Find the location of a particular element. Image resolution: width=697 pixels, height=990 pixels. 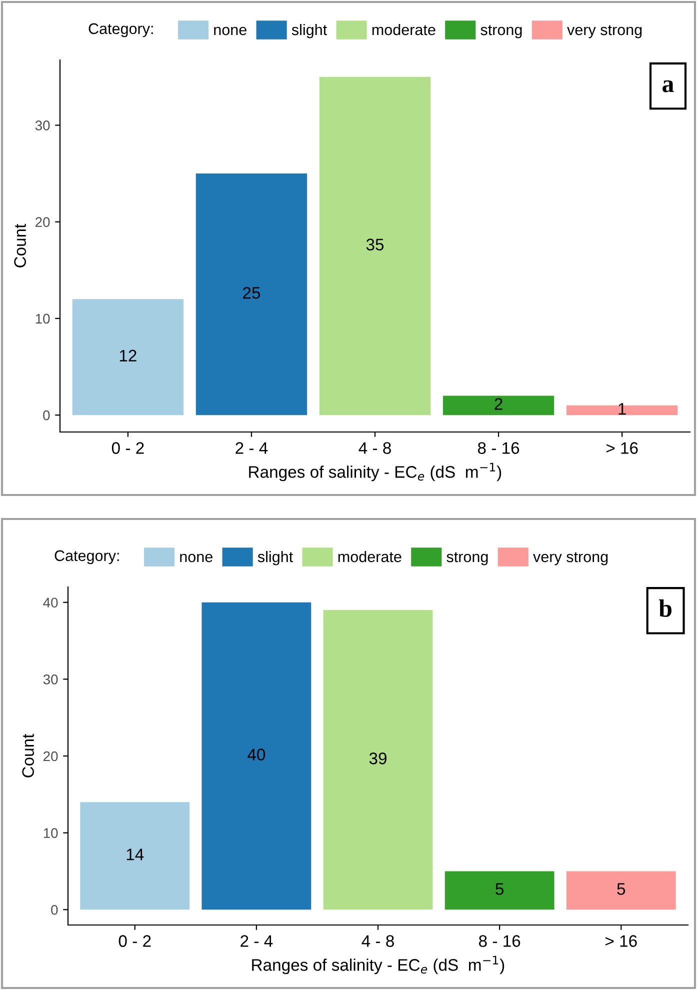

data-label: 12 is located at coordinates (128, 356).